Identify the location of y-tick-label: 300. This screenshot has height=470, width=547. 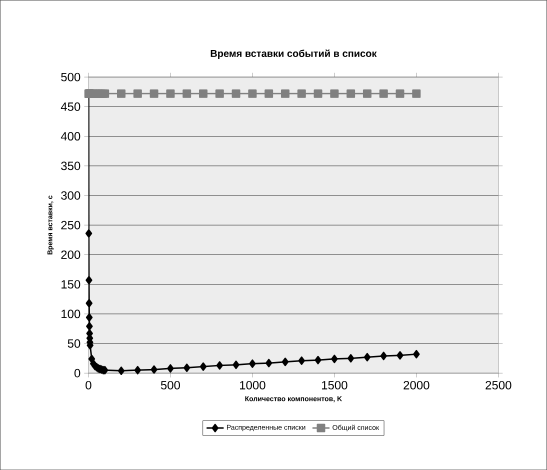
(70, 195).